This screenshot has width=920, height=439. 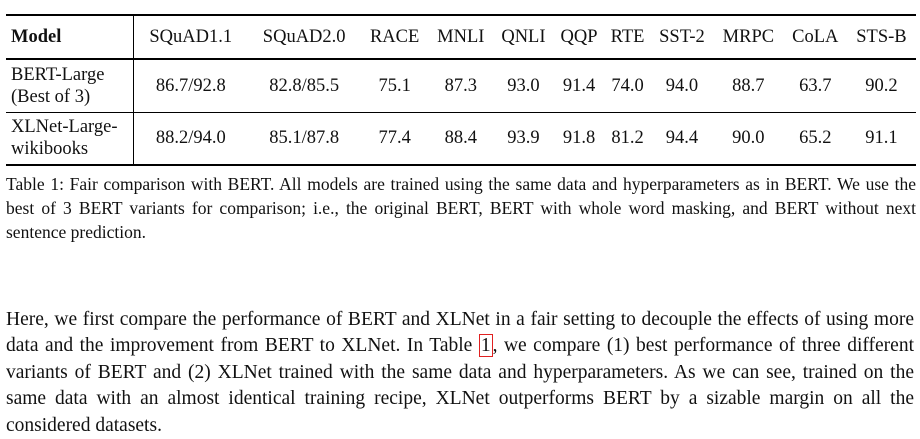 I want to click on header-race: RACE, so click(x=395, y=37).